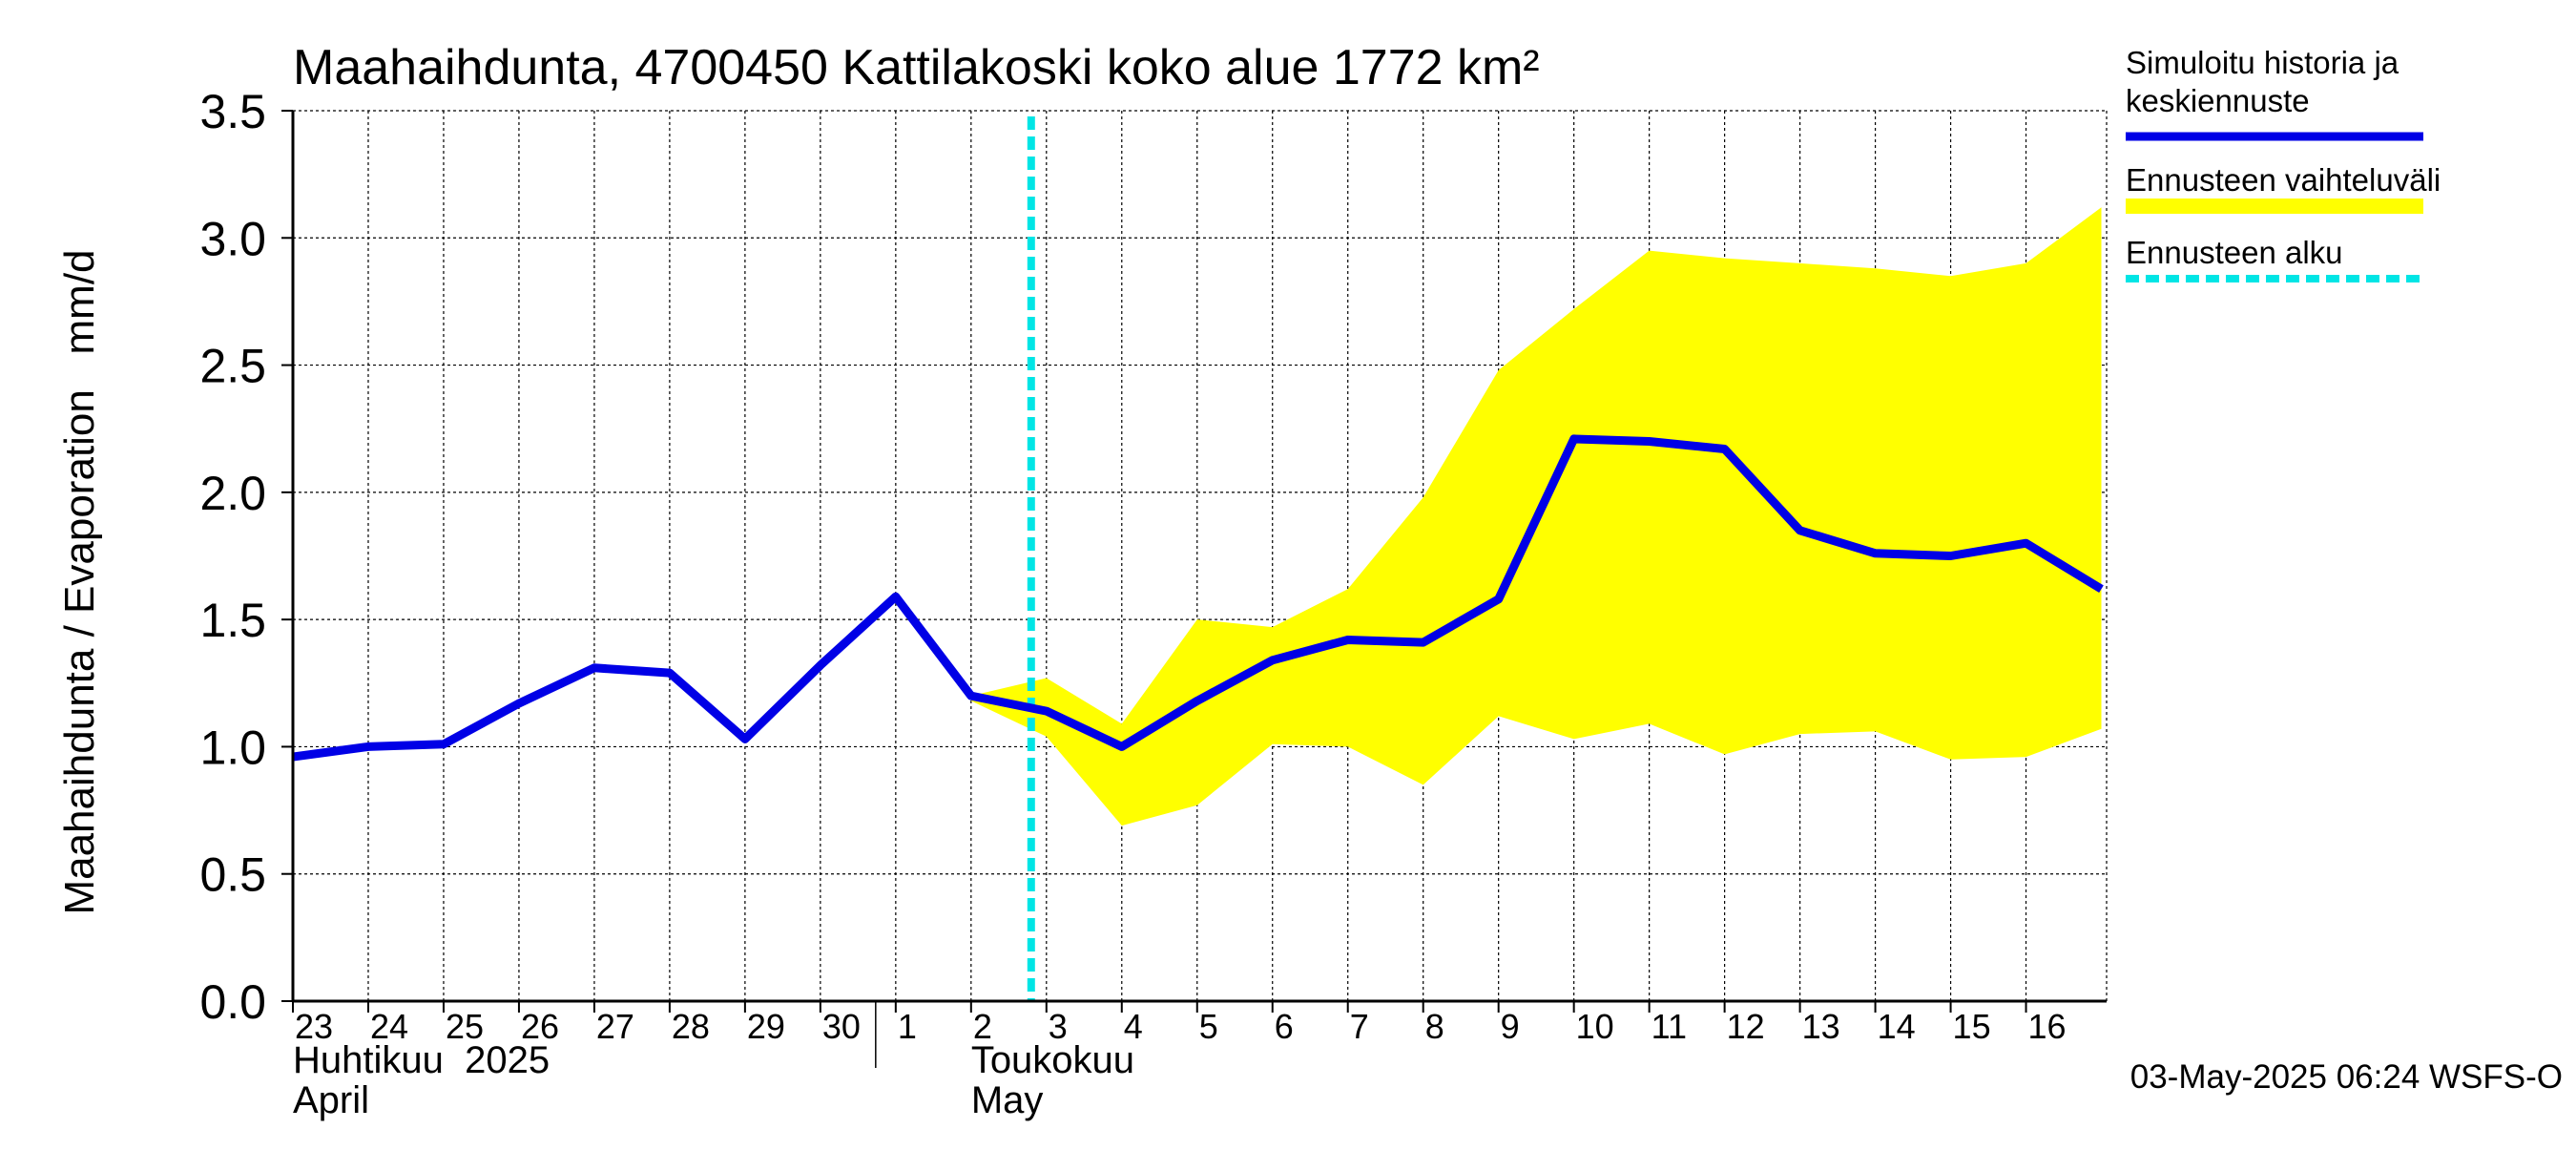 The image size is (2576, 1150). Describe the element at coordinates (232, 493) in the screenshot. I see `y-tick-label: 2.0` at that location.